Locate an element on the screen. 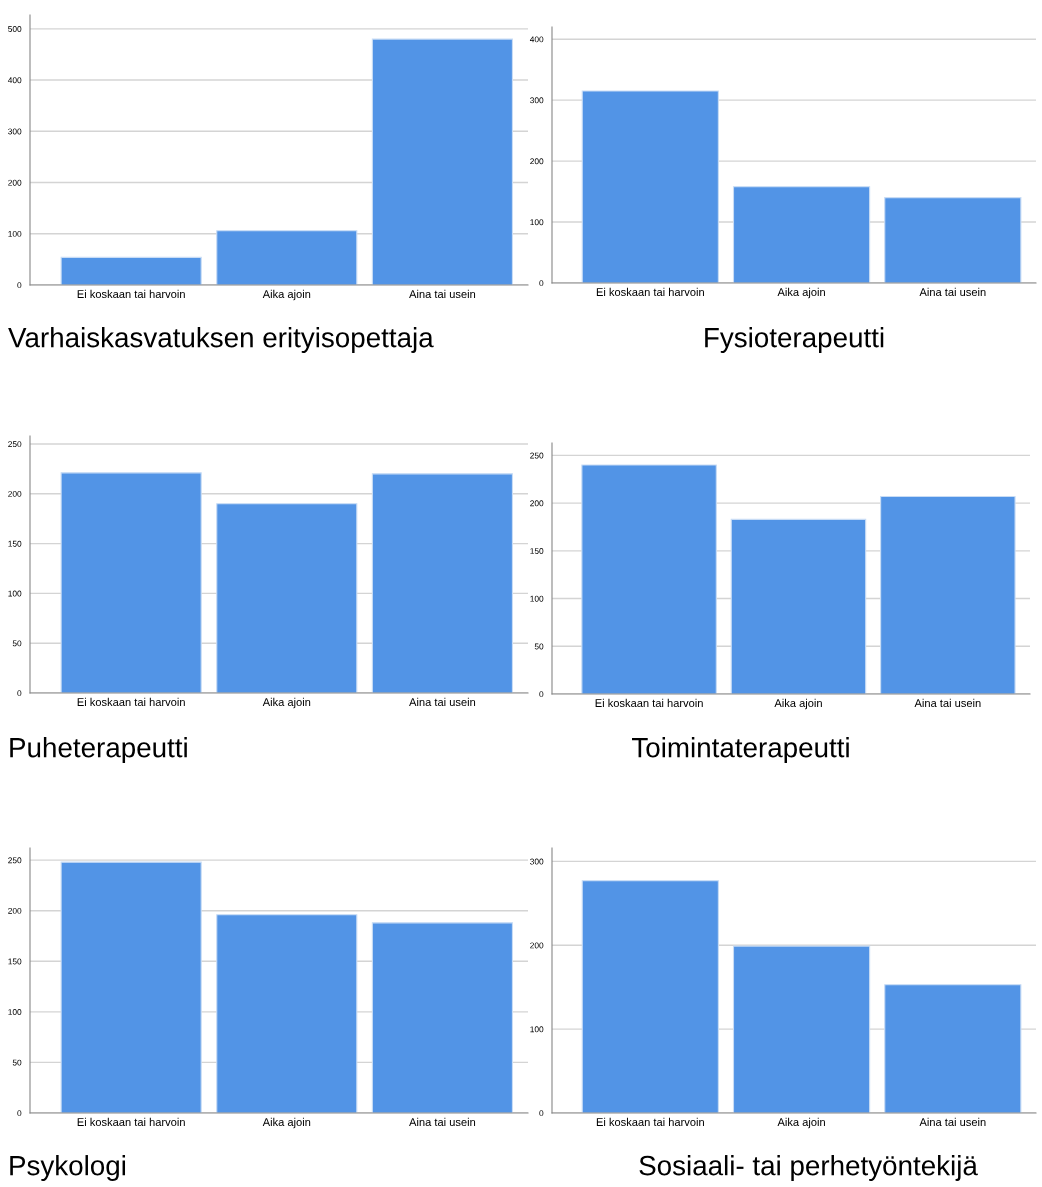 Image resolution: width=1042 pixels, height=1187 pixels. text: Psykologi is located at coordinates (68, 1168).